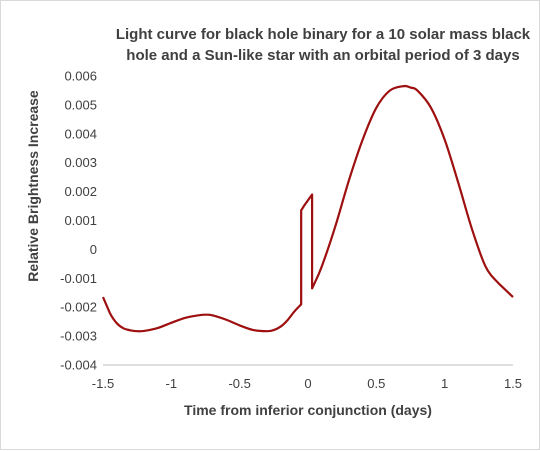 The height and width of the screenshot is (451, 540). I want to click on x-tick-label: -0.5, so click(239, 383).